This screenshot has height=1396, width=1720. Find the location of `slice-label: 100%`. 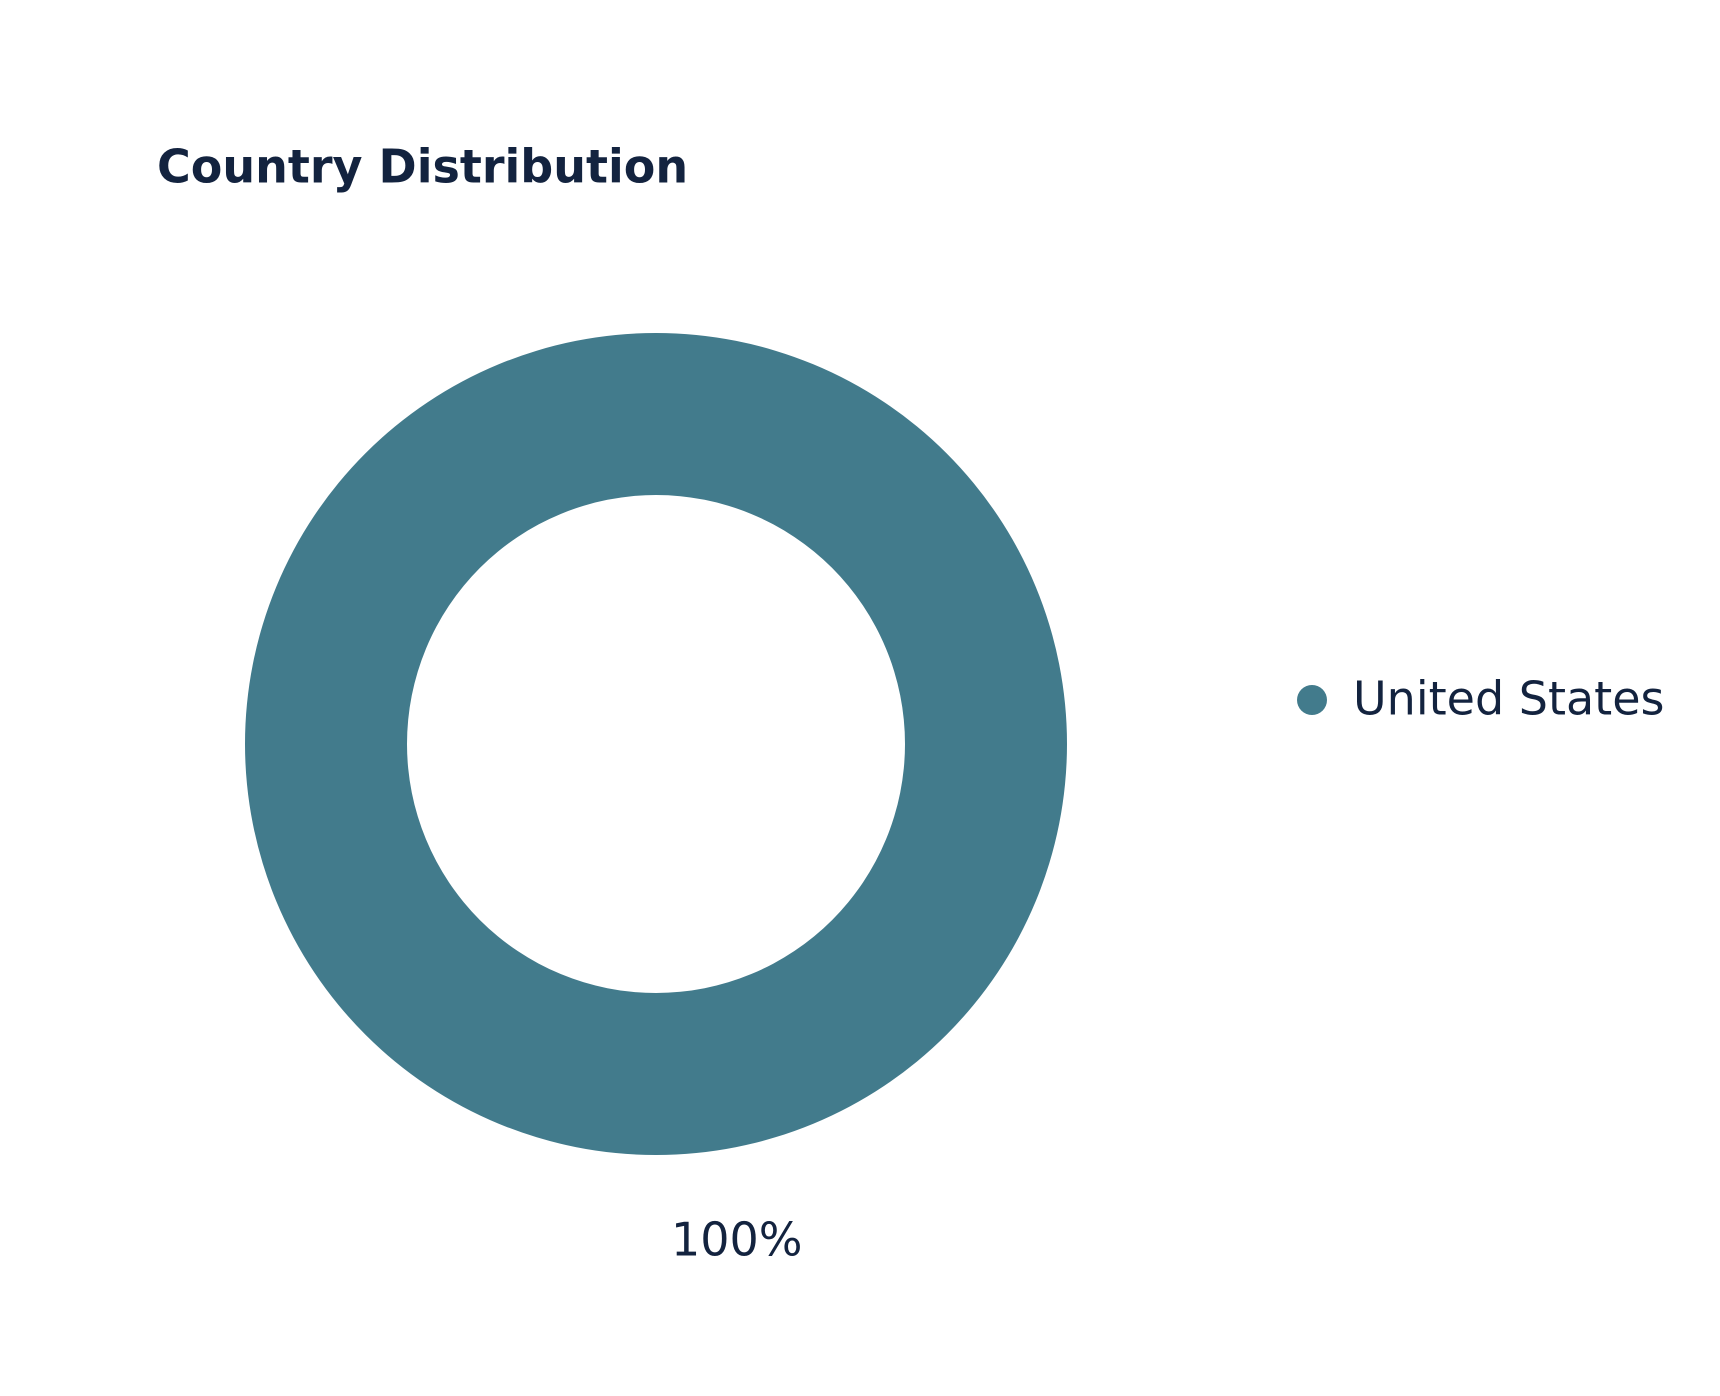

slice-label: 100% is located at coordinates (737, 1240).